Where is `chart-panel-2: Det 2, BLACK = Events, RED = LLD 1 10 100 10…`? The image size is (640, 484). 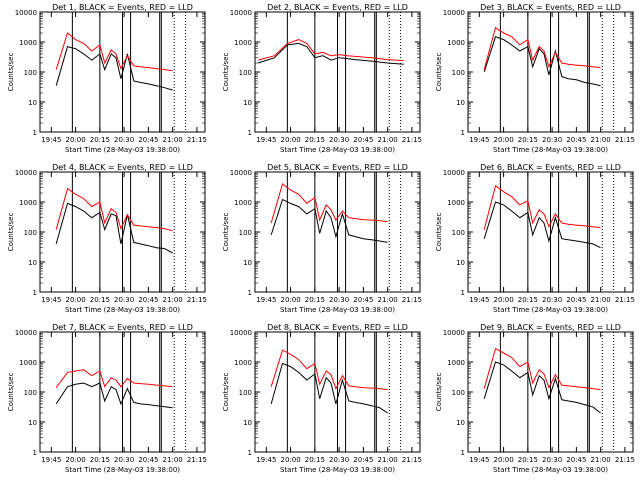
chart-panel-2: Det 2, BLACK = Events, RED = LLD 1 10 100 10… is located at coordinates (322, 78).